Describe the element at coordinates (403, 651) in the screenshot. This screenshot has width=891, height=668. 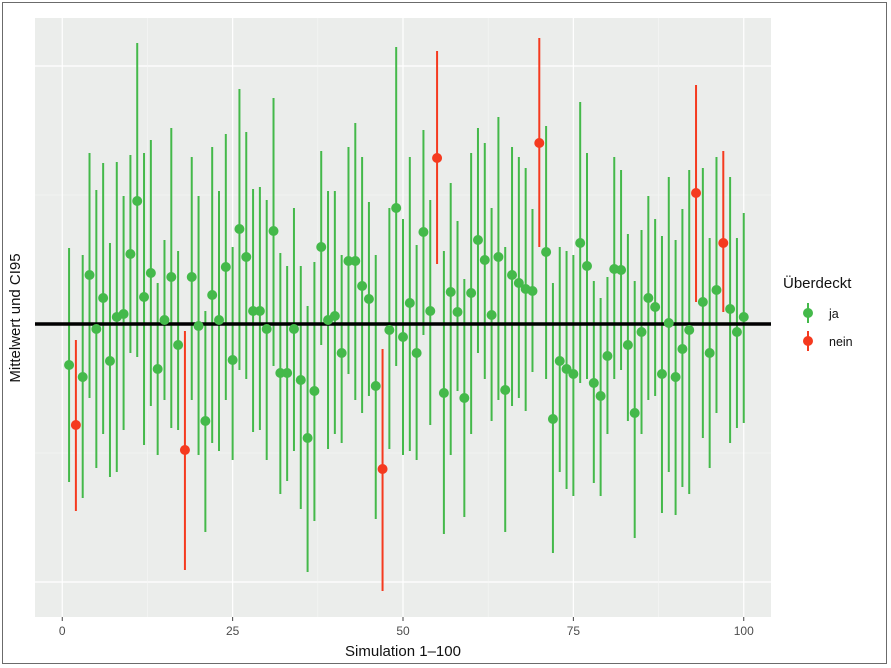
I see `x-axis-title: Simulation 1–100` at that location.